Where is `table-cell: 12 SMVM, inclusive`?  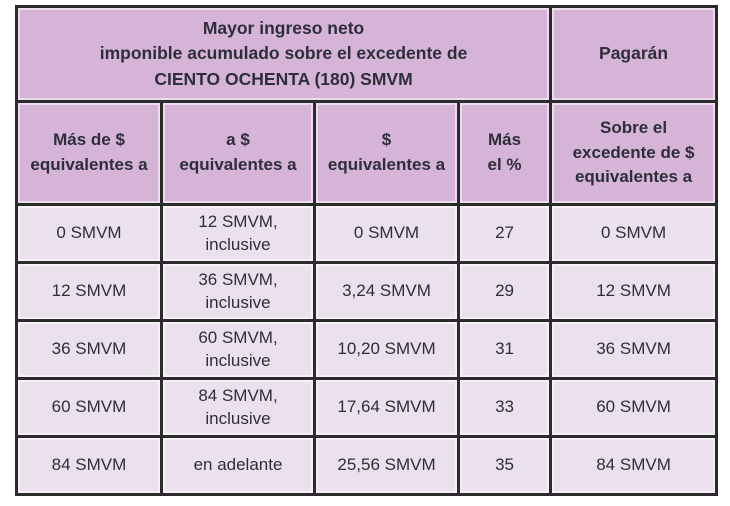
table-cell: 12 SMVM, inclusive is located at coordinates (238, 233).